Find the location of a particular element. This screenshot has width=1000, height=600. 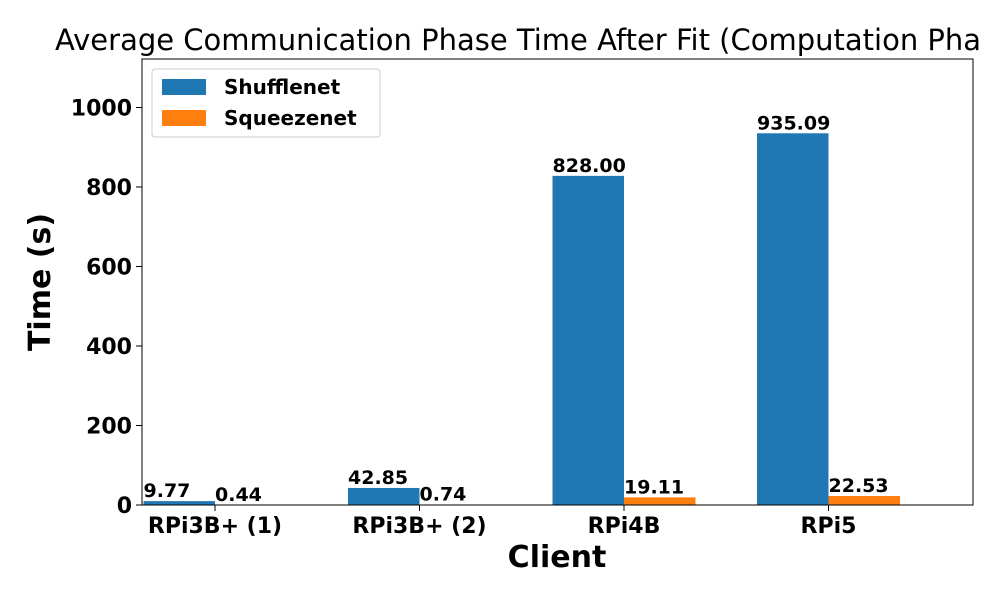

y-tick-label-5: 1000 is located at coordinates (101, 108).